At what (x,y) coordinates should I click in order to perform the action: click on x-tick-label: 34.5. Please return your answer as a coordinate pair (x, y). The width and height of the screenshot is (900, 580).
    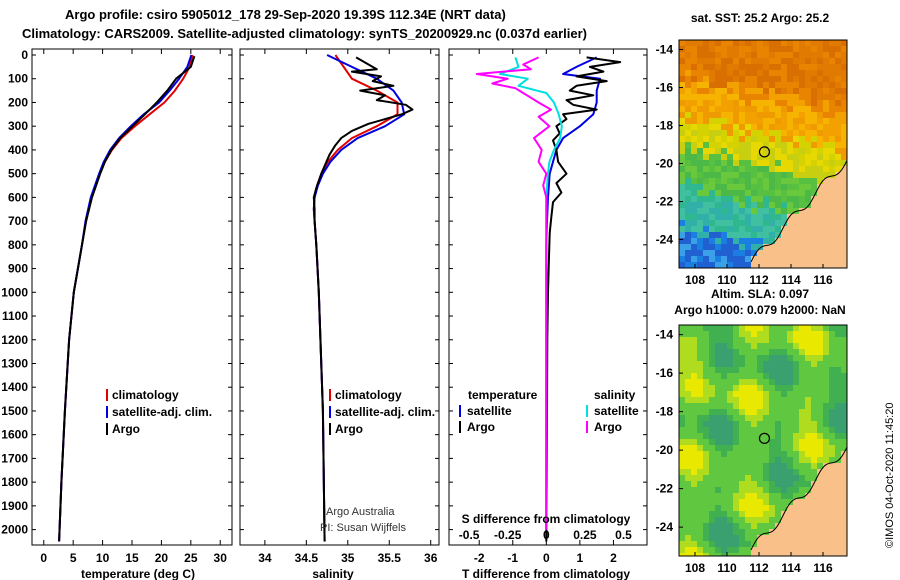
    Looking at the image, I should click on (307, 558).